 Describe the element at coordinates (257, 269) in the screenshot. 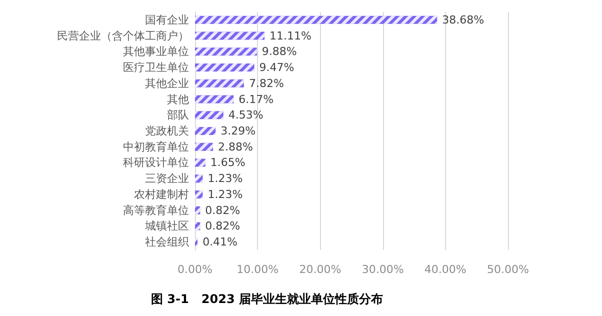

I see `x-tick-label: 10.00%` at that location.